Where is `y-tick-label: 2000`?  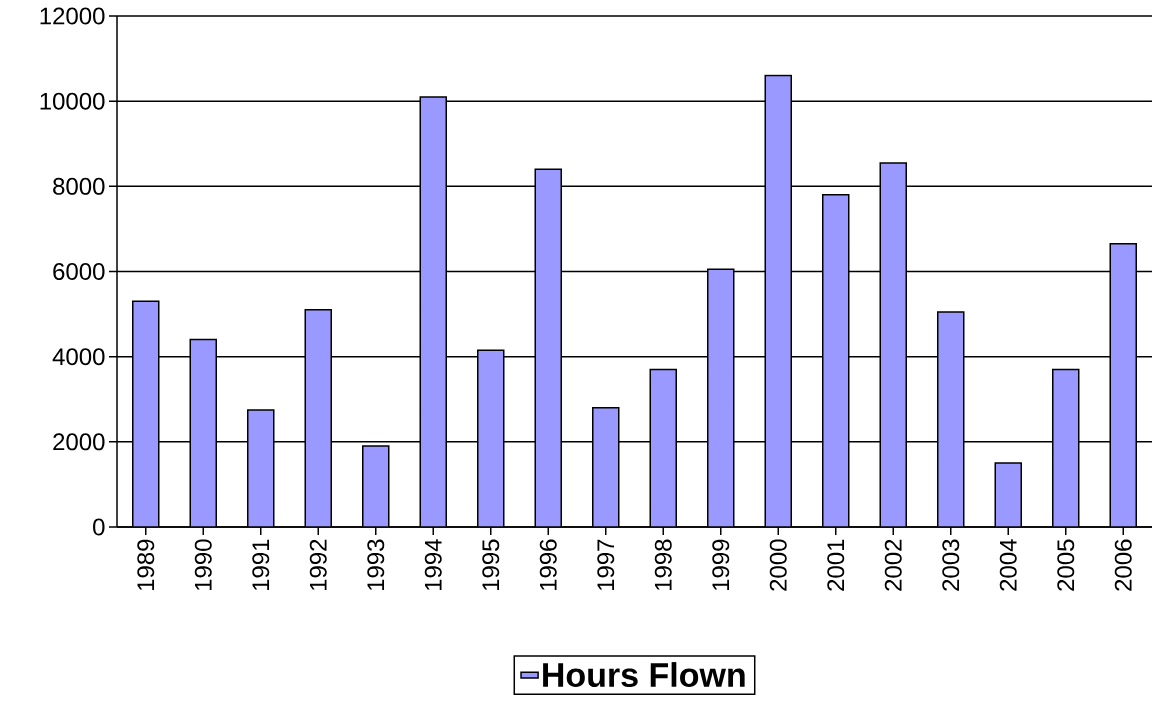 y-tick-label: 2000 is located at coordinates (79, 442).